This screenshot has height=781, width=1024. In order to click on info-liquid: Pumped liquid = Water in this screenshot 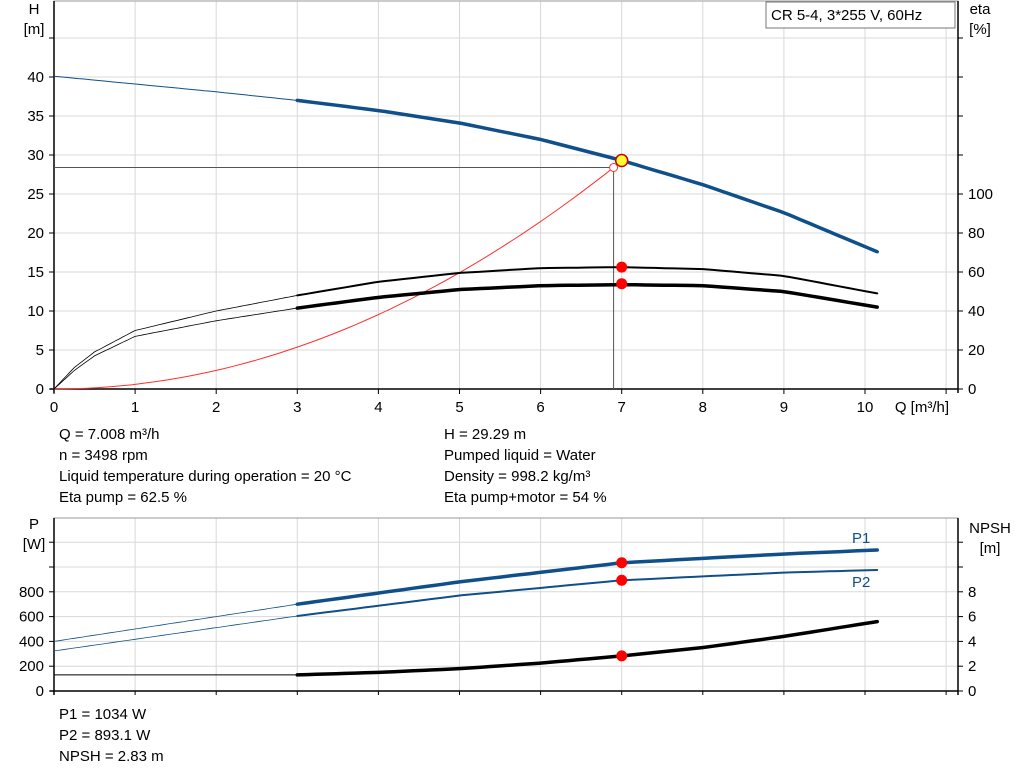, I will do `click(520, 455)`.